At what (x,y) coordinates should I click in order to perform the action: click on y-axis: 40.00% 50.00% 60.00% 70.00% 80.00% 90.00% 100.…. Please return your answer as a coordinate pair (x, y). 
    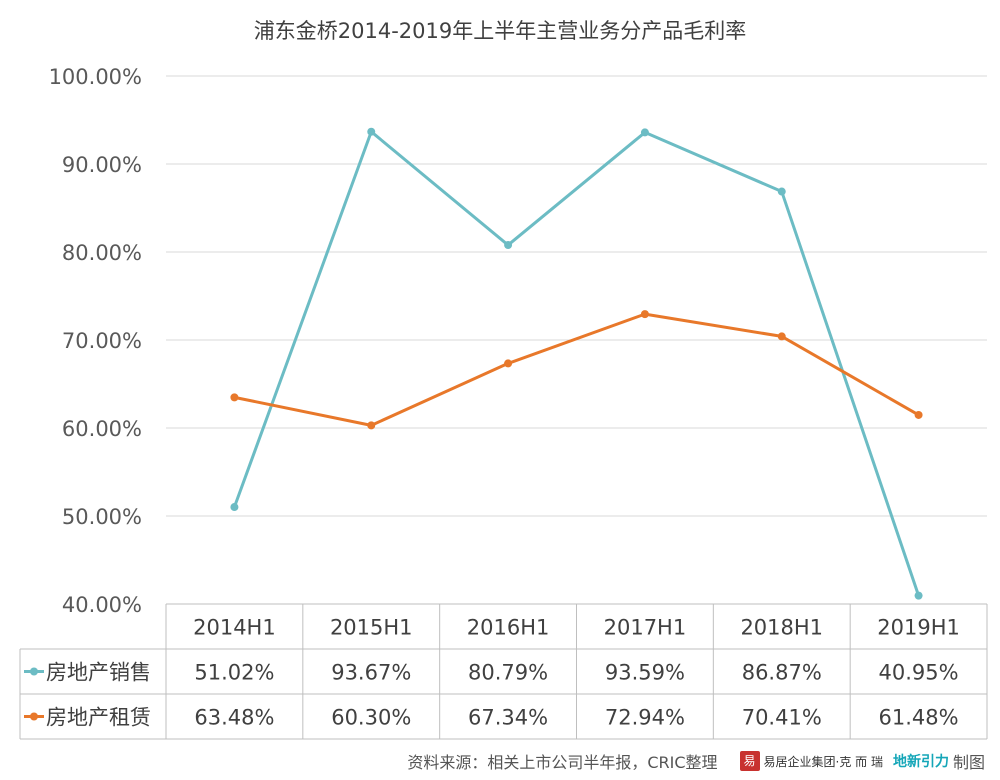
    Looking at the image, I should click on (95, 341).